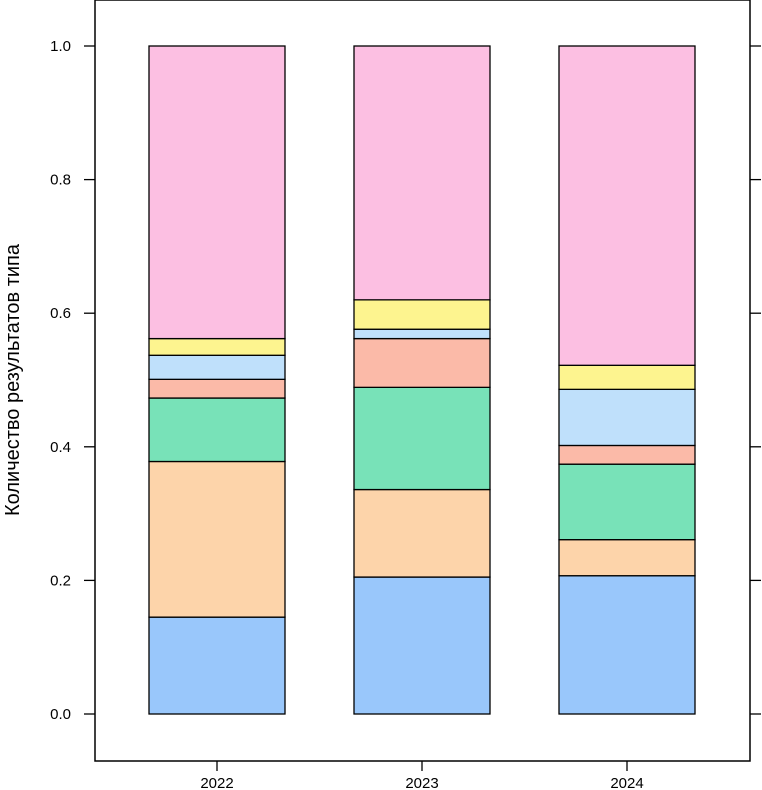  I want to click on y-tick-label: 0.6, so click(60, 313).